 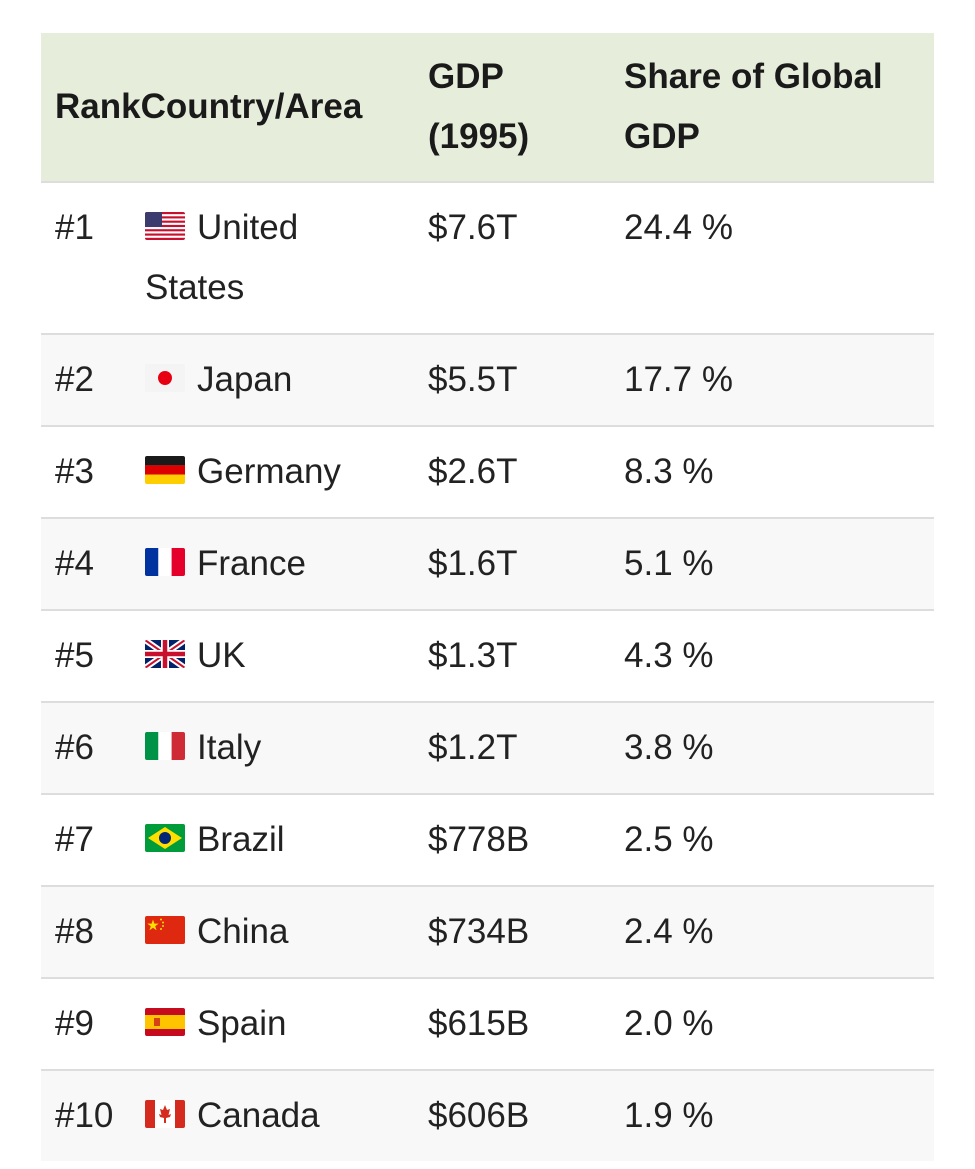 What do you see at coordinates (258, 1115) in the screenshot?
I see `country-name: Canada` at bounding box center [258, 1115].